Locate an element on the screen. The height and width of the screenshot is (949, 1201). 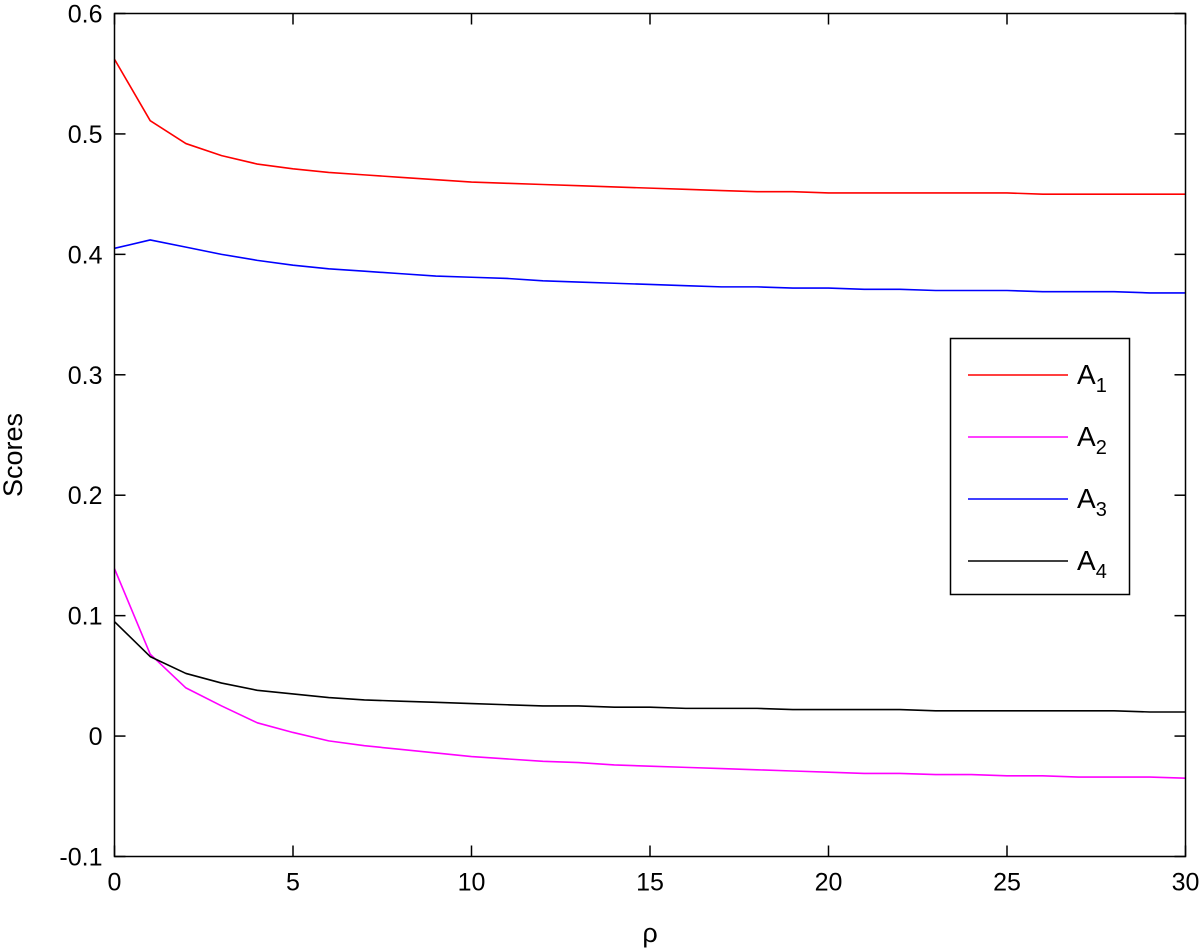
x-tick-label: 0 is located at coordinates (115, 883).